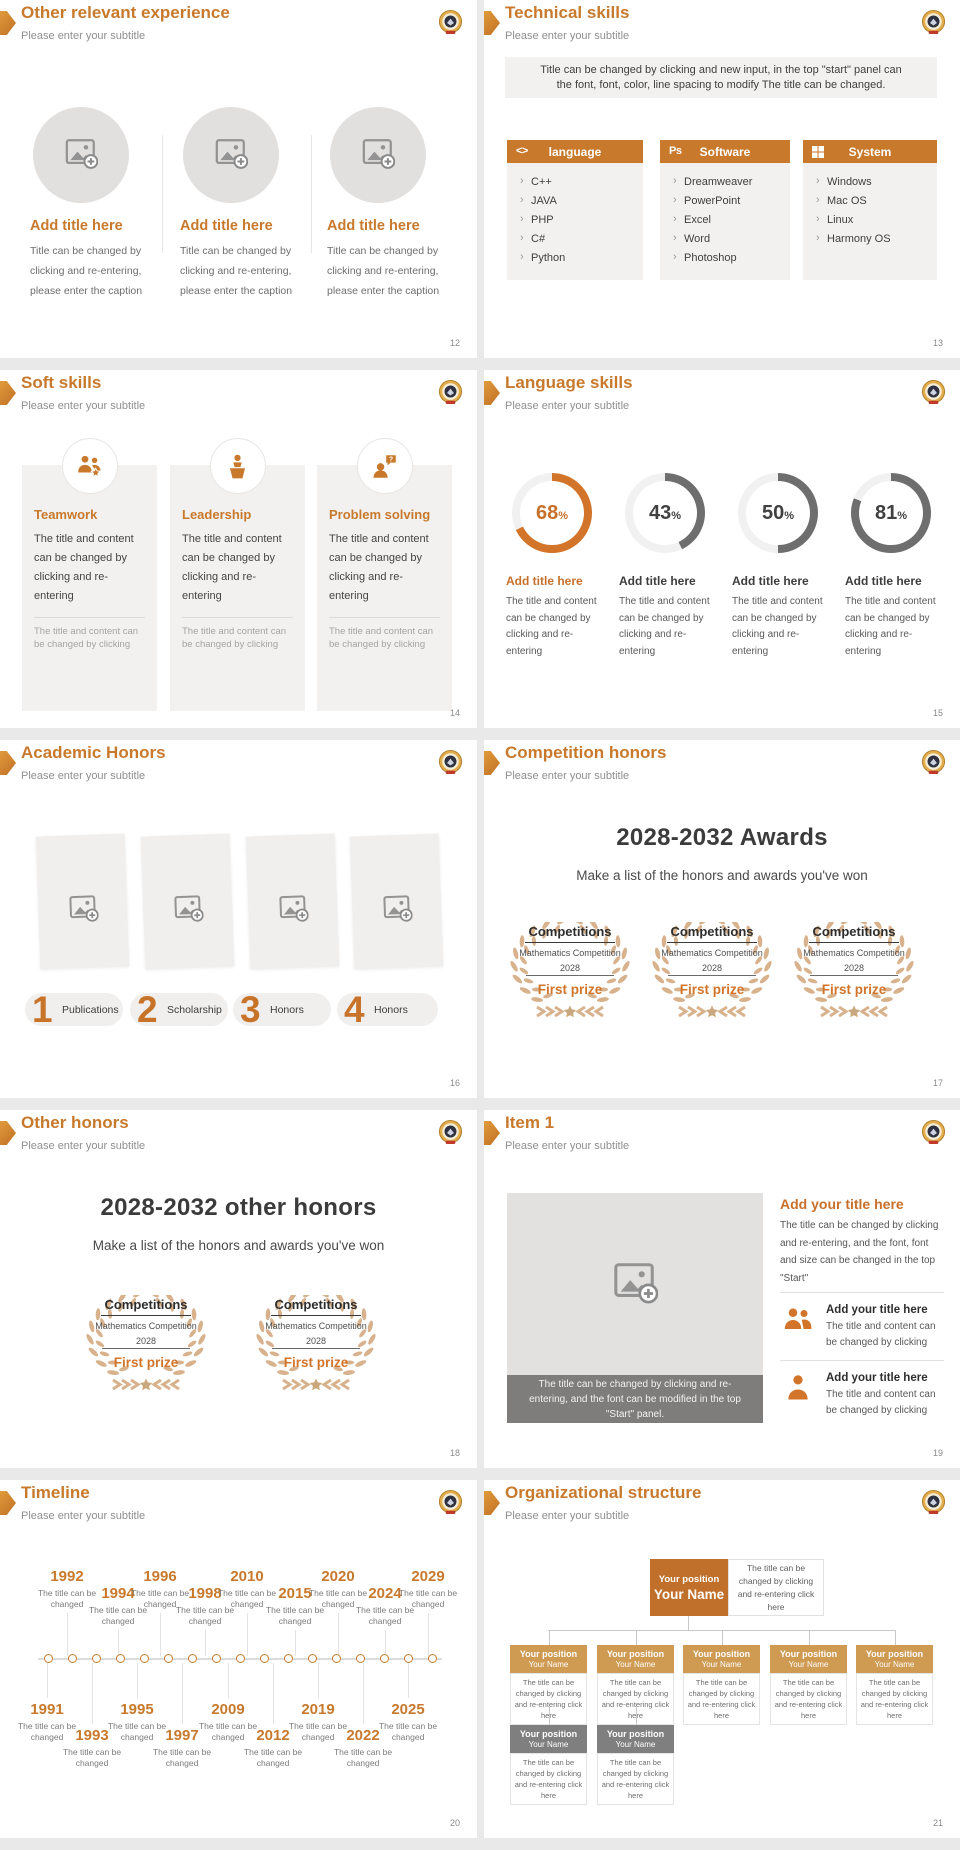 The image size is (960, 1850). Describe the element at coordinates (725, 182) in the screenshot. I see `list-item: Dreamweaver` at that location.